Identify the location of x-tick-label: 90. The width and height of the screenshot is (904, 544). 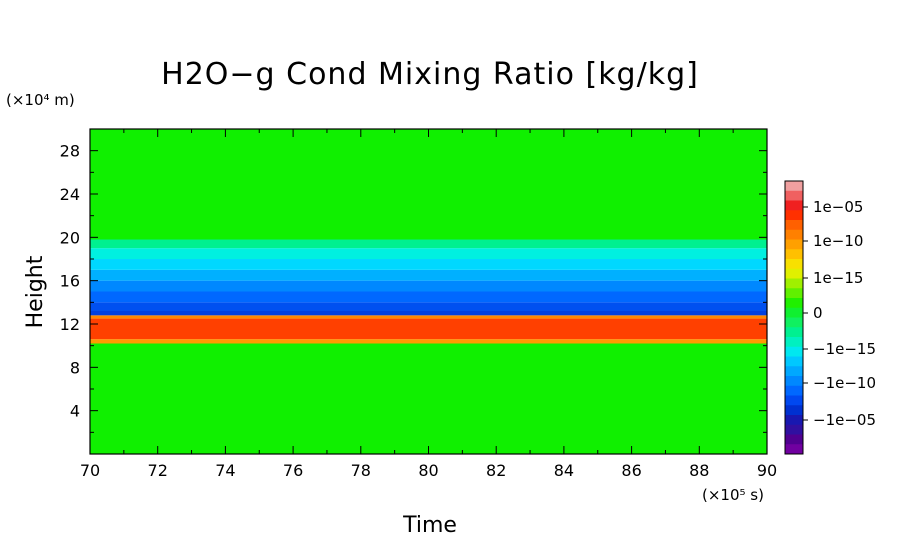
(767, 470).